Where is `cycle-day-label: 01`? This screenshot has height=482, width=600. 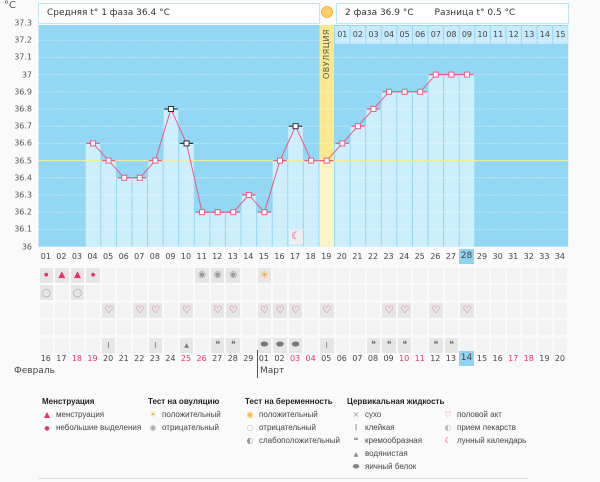
cycle-day-label: 01 is located at coordinates (45, 256).